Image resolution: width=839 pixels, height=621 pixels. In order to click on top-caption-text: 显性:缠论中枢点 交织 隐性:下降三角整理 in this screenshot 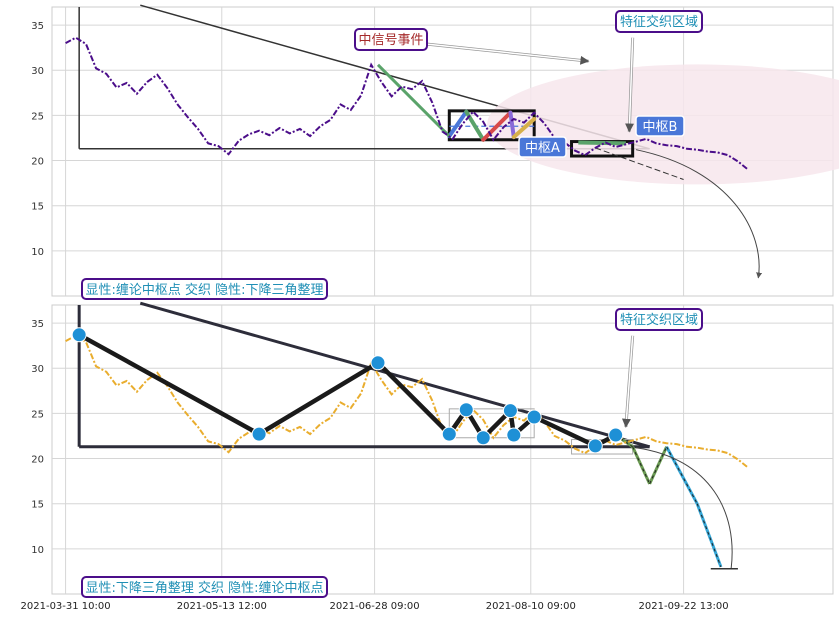, I will do `click(204, 290)`.